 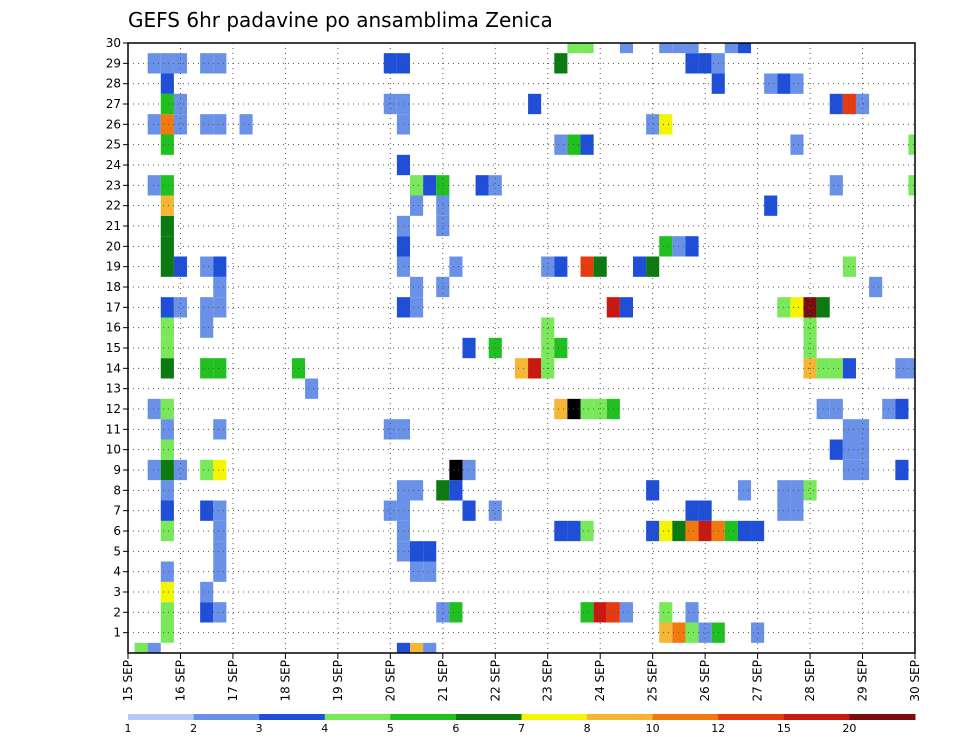 What do you see at coordinates (113, 348) in the screenshot?
I see `y-tick-label: 15` at bounding box center [113, 348].